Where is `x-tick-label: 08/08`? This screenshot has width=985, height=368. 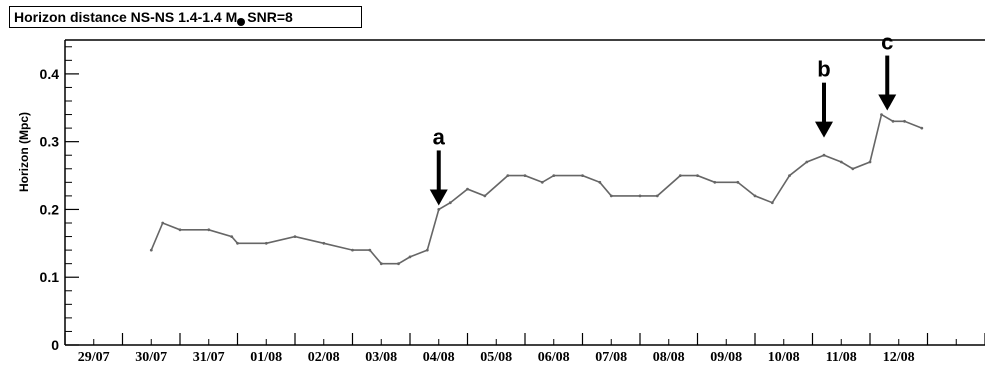 x-tick-label: 08/08 is located at coordinates (669, 357).